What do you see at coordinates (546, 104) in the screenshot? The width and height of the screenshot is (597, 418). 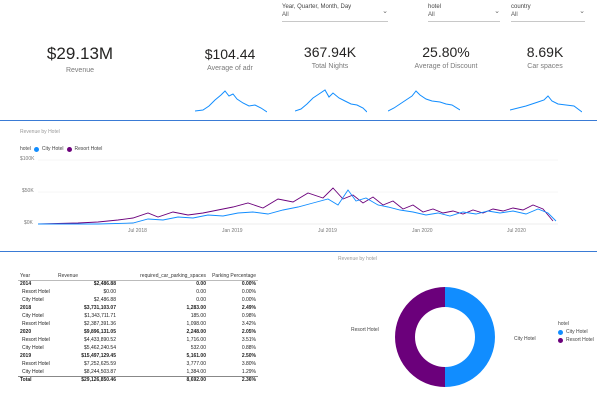 I see `sparkline-car-spaces` at bounding box center [546, 104].